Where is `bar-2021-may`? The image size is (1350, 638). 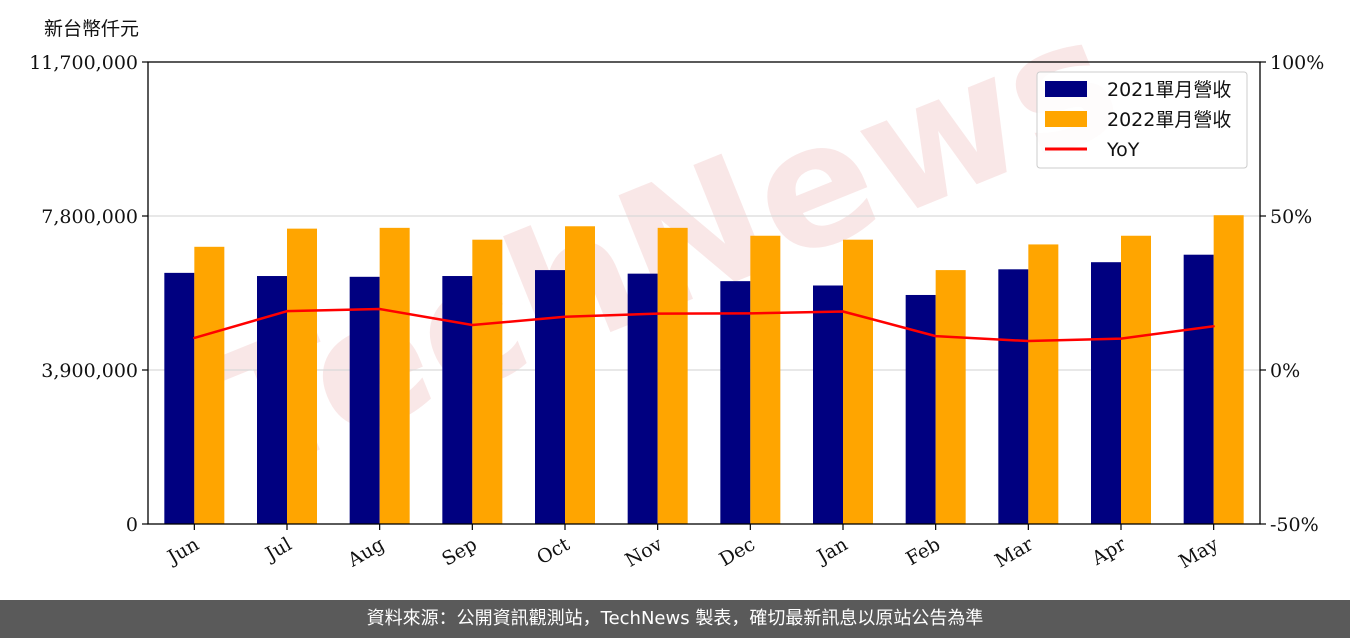 bar-2021-may is located at coordinates (1198, 389).